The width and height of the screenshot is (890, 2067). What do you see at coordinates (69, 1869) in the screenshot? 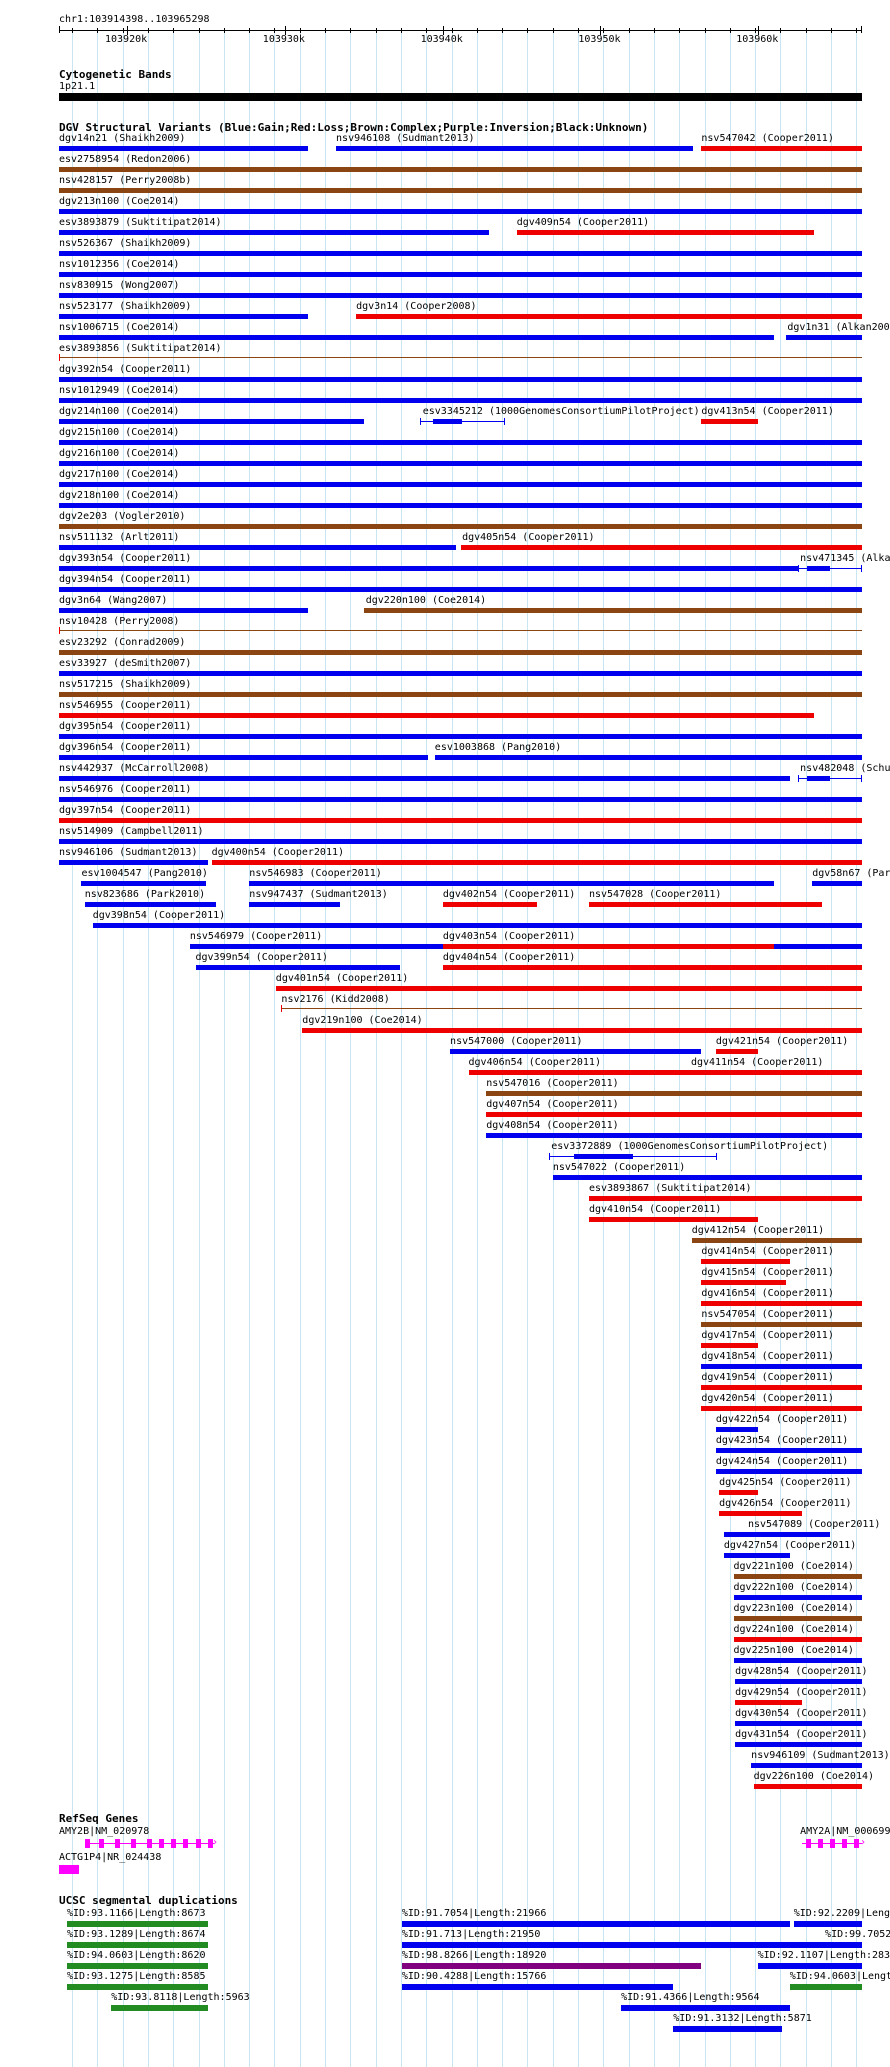
I see `refseq-gene-bar` at bounding box center [69, 1869].